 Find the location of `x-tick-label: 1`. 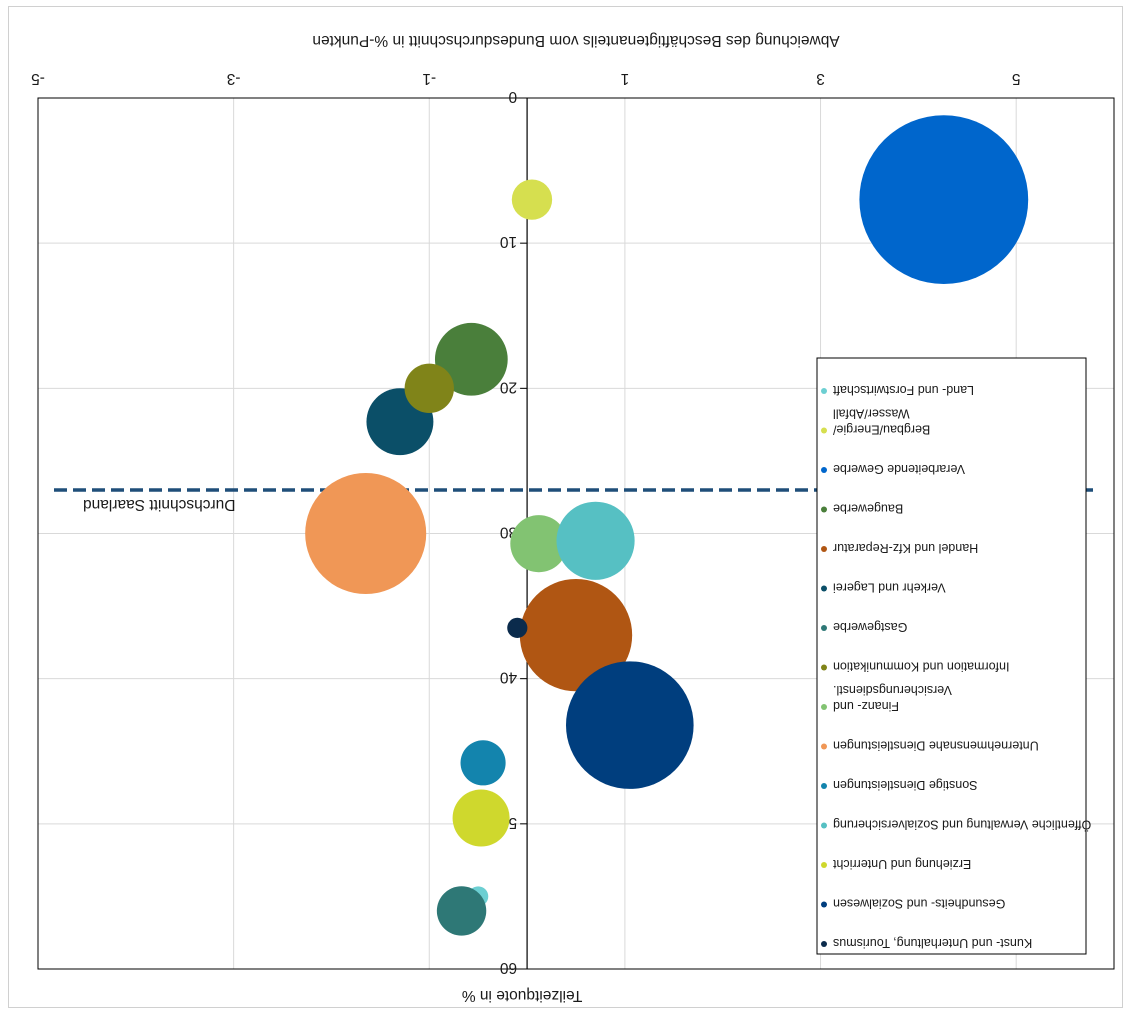

x-tick-label: 1 is located at coordinates (625, 78).